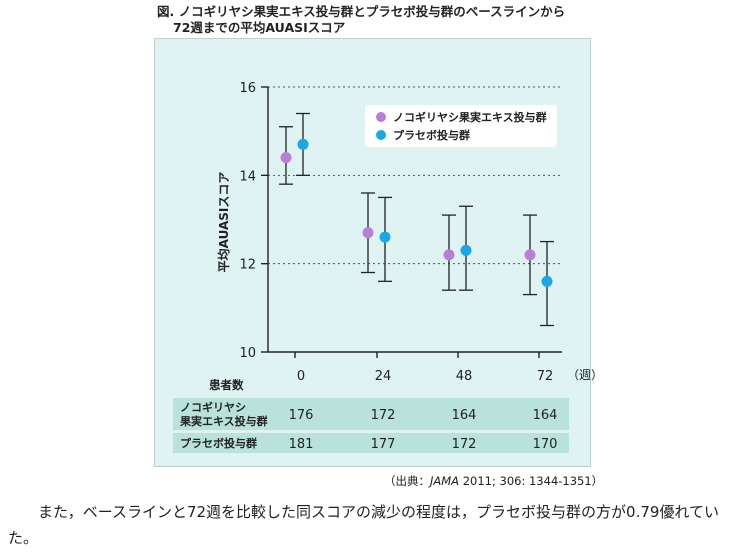 The image size is (739, 555). I want to click on table-cell: 177, so click(383, 444).